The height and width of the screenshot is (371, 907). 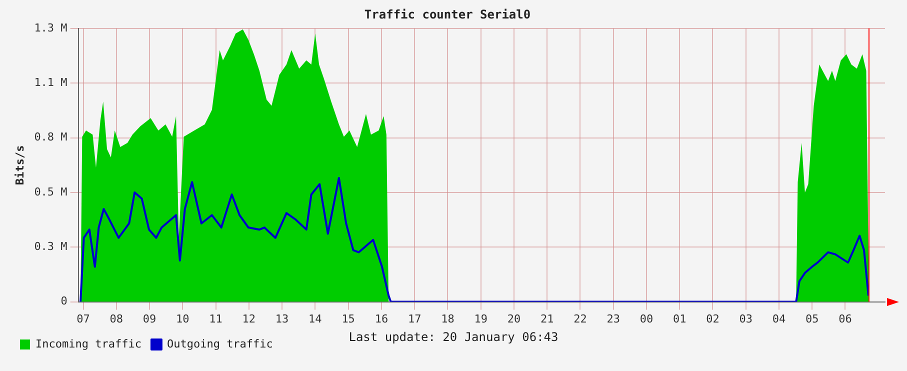 What do you see at coordinates (51, 82) in the screenshot?
I see `y-tick-label: 1.1 M` at bounding box center [51, 82].